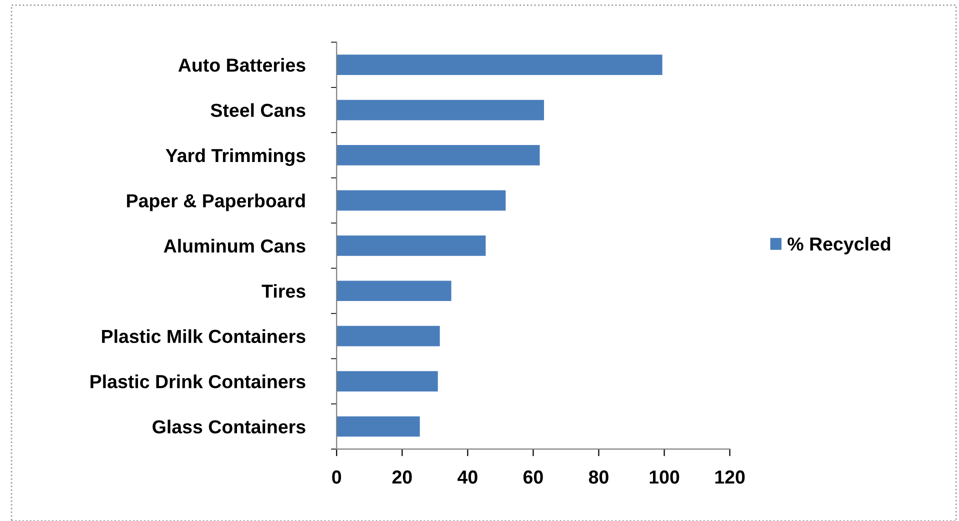  I want to click on y-tick-label: Yard Trimmings, so click(236, 157).